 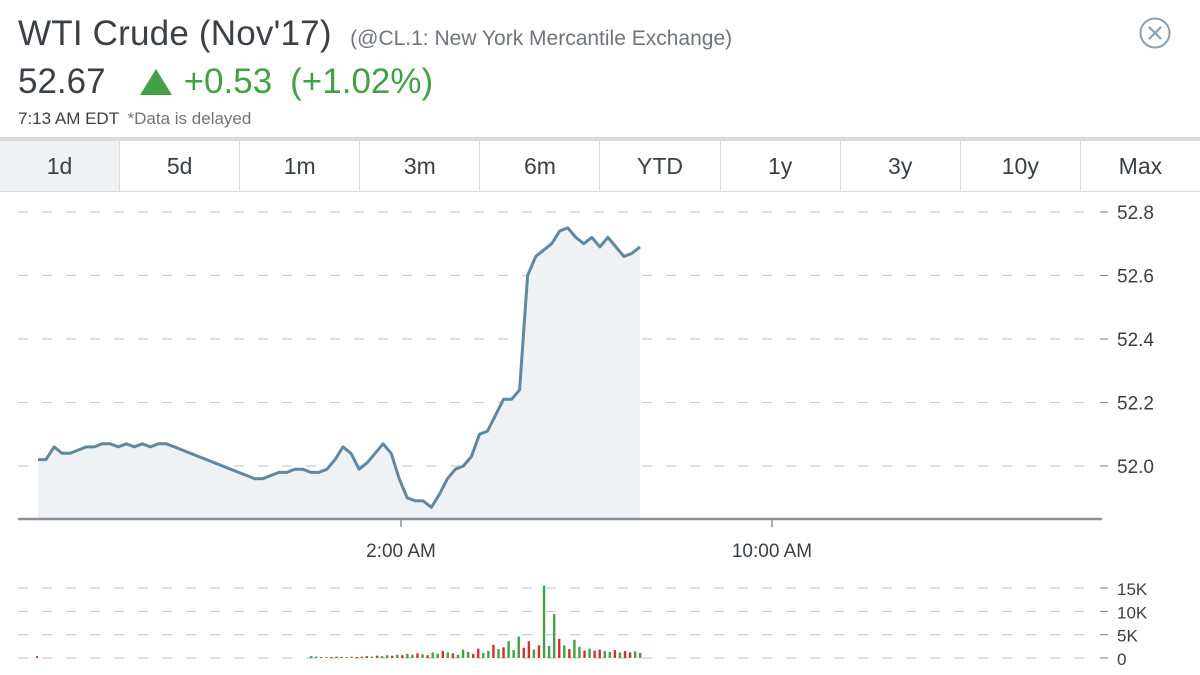 I want to click on price-tick-label: 52.8, so click(x=1135, y=213).